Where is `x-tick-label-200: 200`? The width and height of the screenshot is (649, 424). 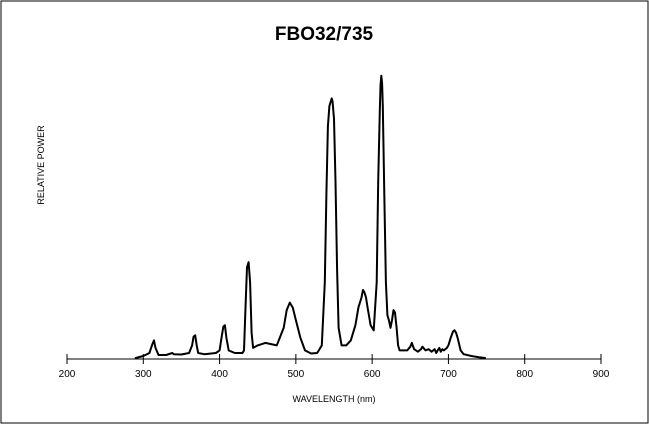
x-tick-label-200: 200 is located at coordinates (67, 374).